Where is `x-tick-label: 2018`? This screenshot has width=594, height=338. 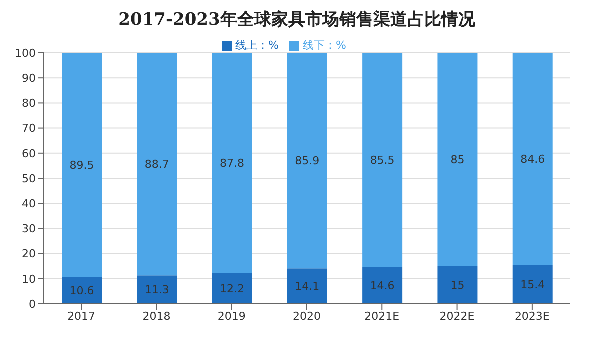
x-tick-label: 2018 is located at coordinates (156, 316).